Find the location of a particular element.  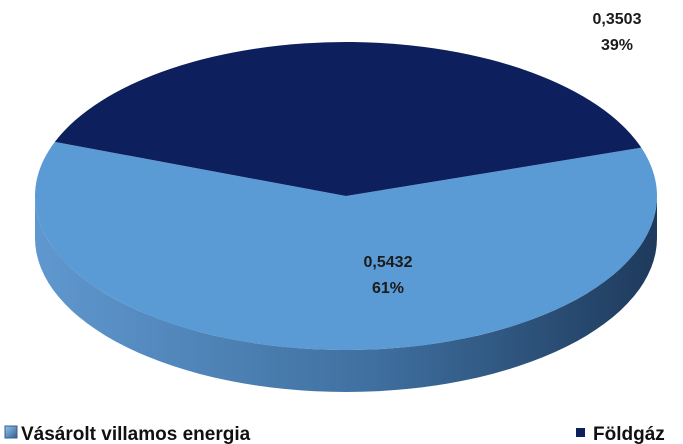

legend-swatch-villamos is located at coordinates (11, 432).